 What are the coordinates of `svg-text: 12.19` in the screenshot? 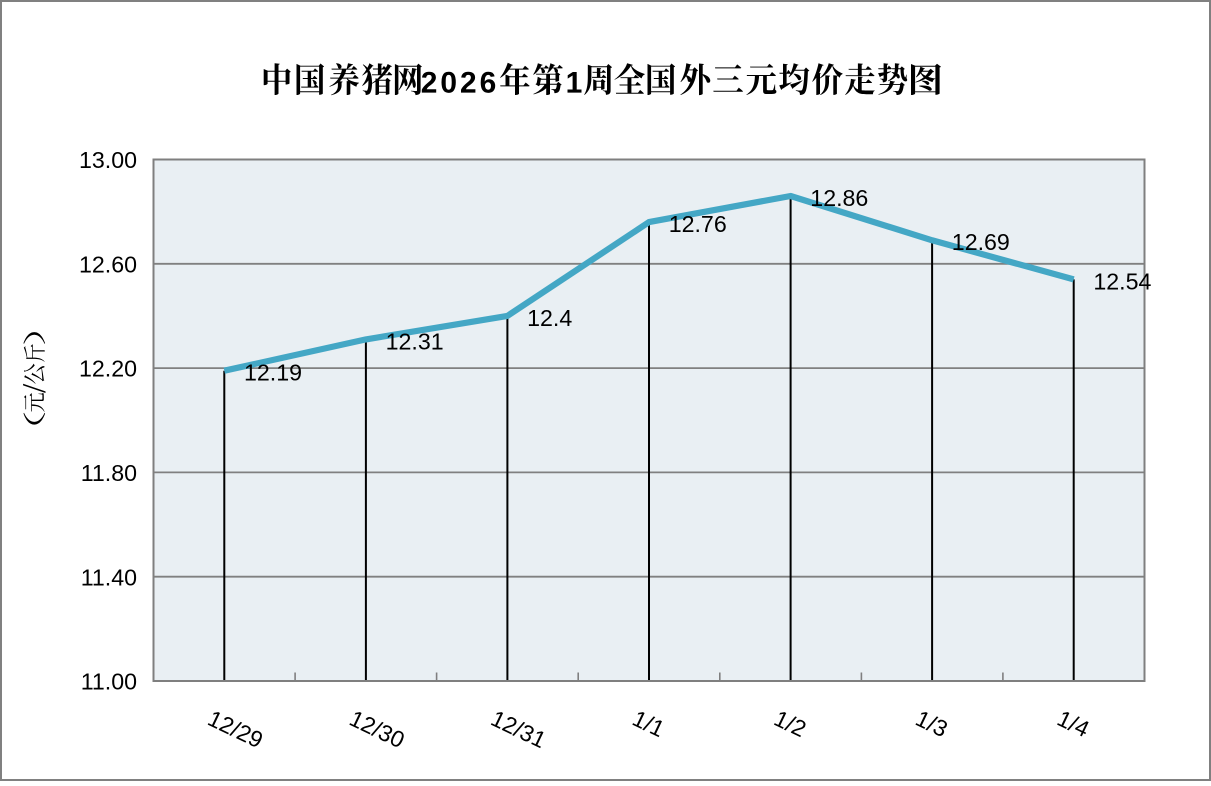 It's located at (273, 373).